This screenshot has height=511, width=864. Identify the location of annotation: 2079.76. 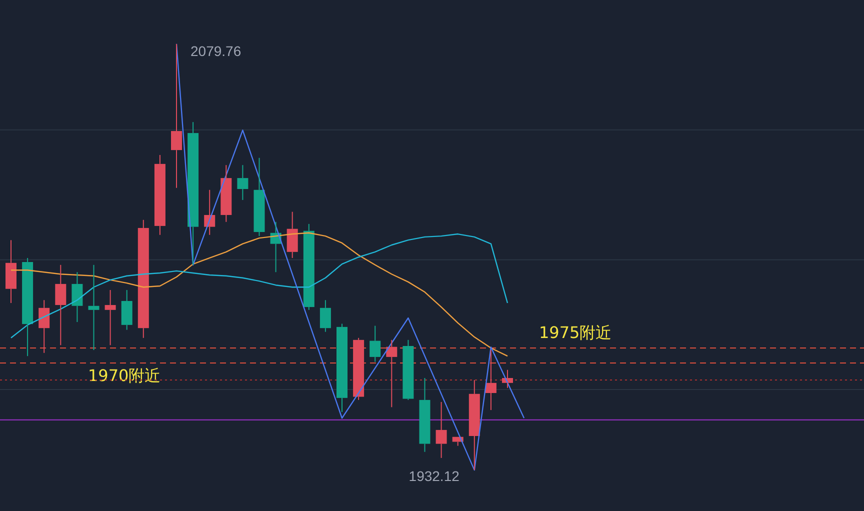
(216, 51).